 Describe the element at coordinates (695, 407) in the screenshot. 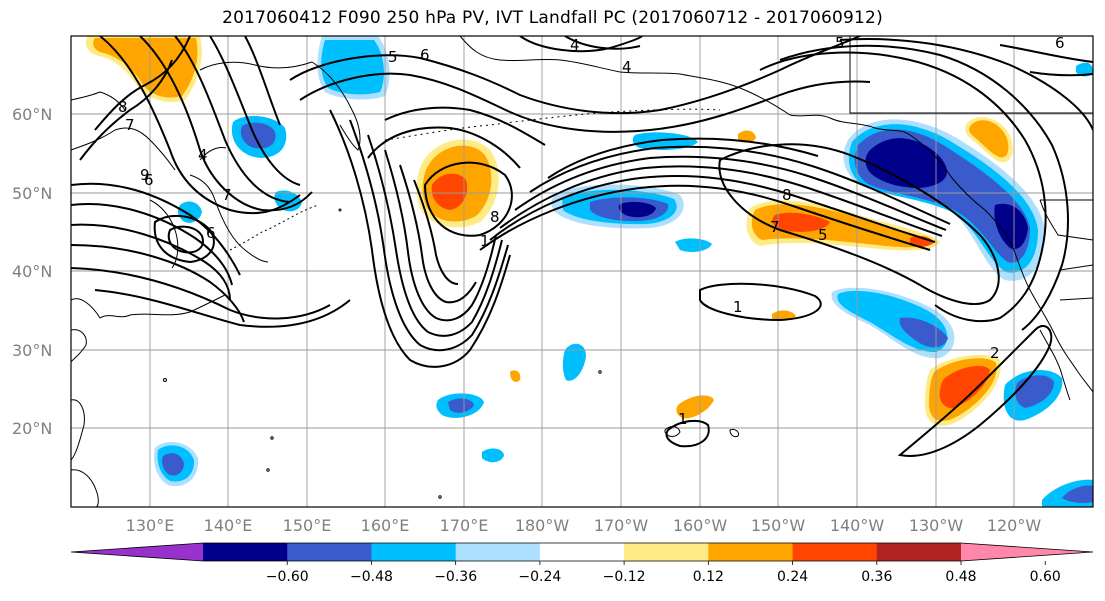

I see `positive-anomaly-small-h` at that location.